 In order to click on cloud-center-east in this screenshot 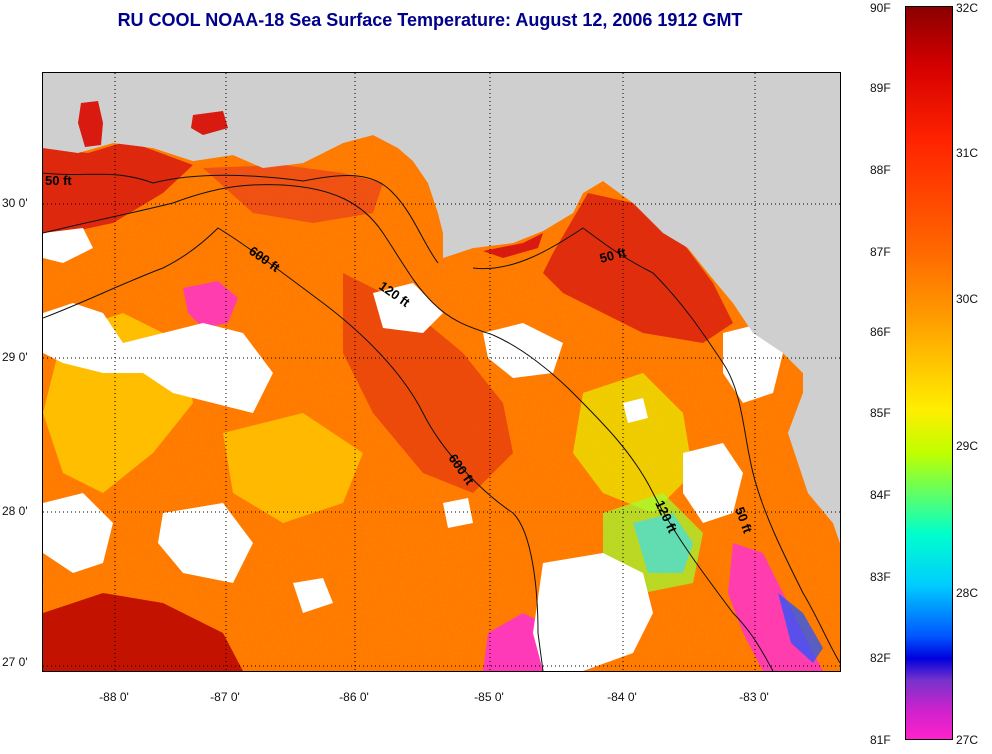, I will do `click(523, 350)`.